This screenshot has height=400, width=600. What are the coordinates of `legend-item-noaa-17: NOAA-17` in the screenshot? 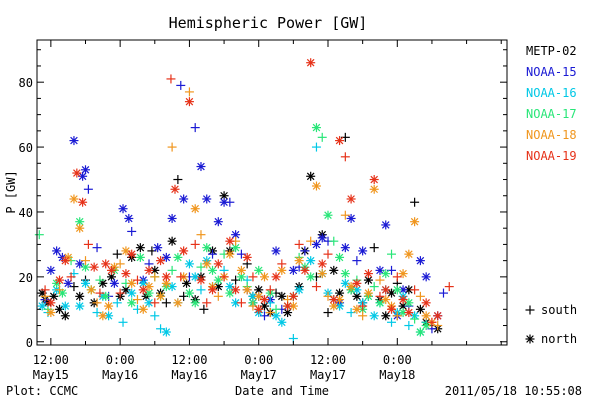 It's located at (551, 114).